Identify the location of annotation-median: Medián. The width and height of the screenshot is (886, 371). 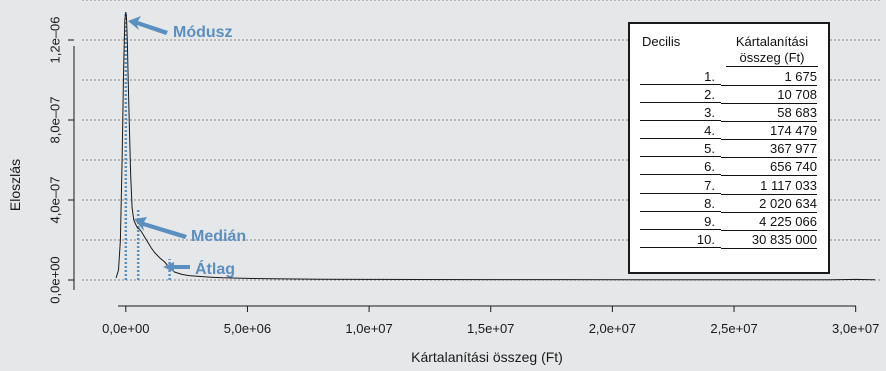
(190, 231).